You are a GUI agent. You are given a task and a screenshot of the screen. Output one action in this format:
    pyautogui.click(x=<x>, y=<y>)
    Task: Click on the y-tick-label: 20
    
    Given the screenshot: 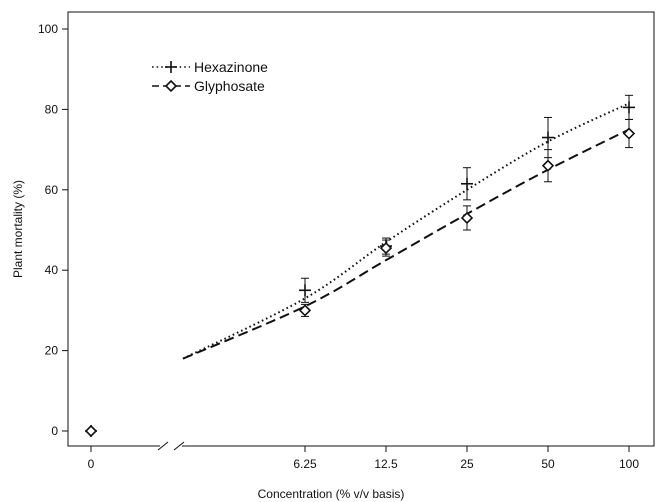 What is the action you would take?
    pyautogui.click(x=52, y=351)
    